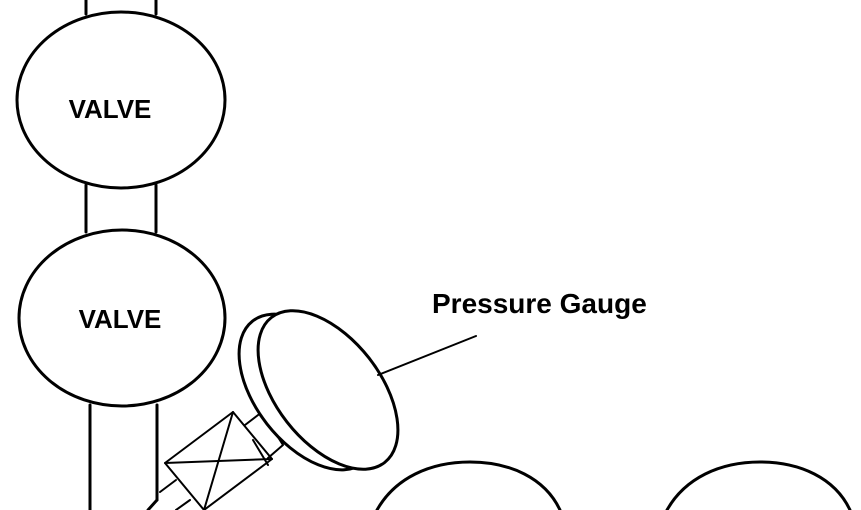 The width and height of the screenshot is (861, 510). What do you see at coordinates (221, 460) in the screenshot?
I see `branch-connector` at bounding box center [221, 460].